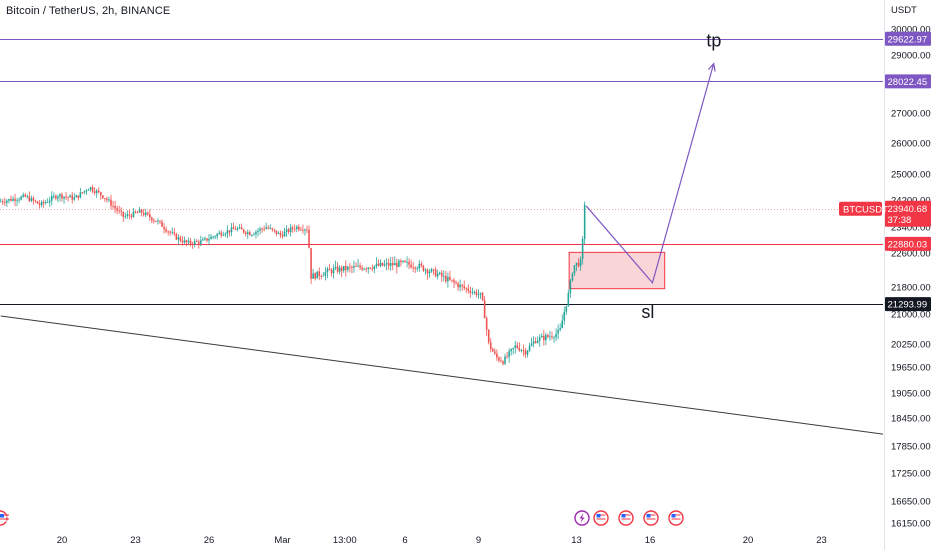  What do you see at coordinates (911, 288) in the screenshot?
I see `y-tick-label: 21800.00` at bounding box center [911, 288].